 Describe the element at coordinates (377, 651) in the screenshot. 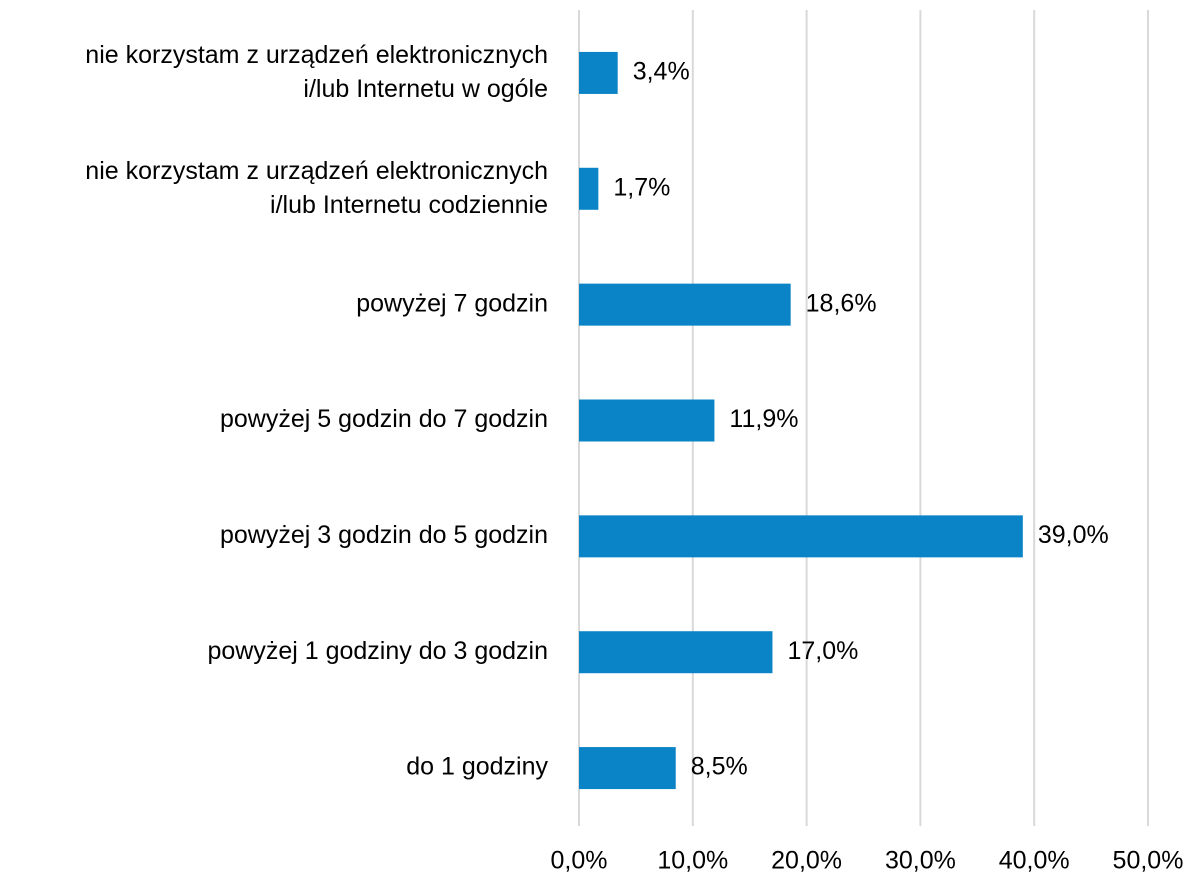

I see `y-tick-label: powyżej 1 godziny do 3 godzin` at that location.